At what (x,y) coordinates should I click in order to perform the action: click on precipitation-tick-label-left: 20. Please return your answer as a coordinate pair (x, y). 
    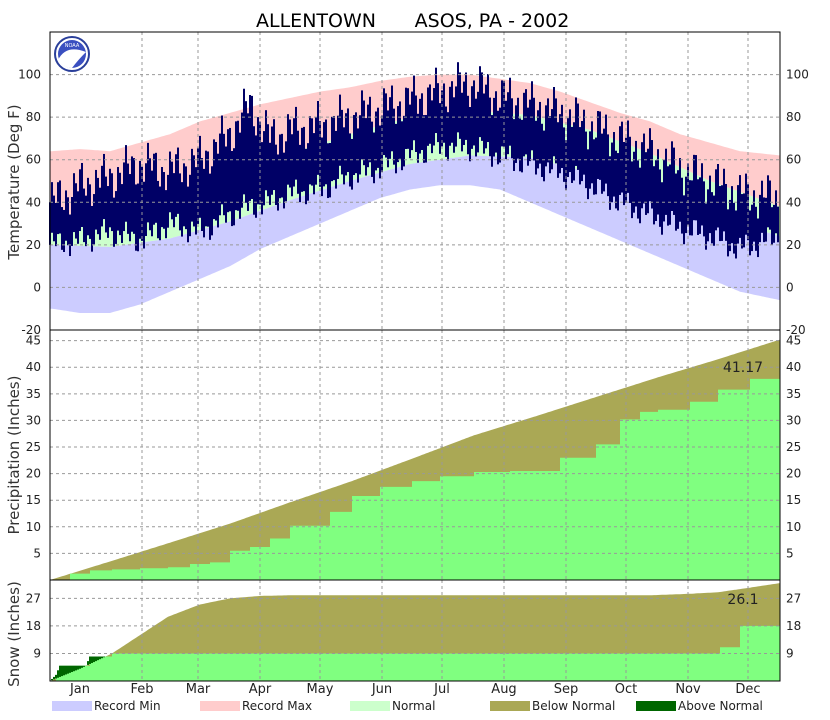
    Looking at the image, I should click on (33, 474).